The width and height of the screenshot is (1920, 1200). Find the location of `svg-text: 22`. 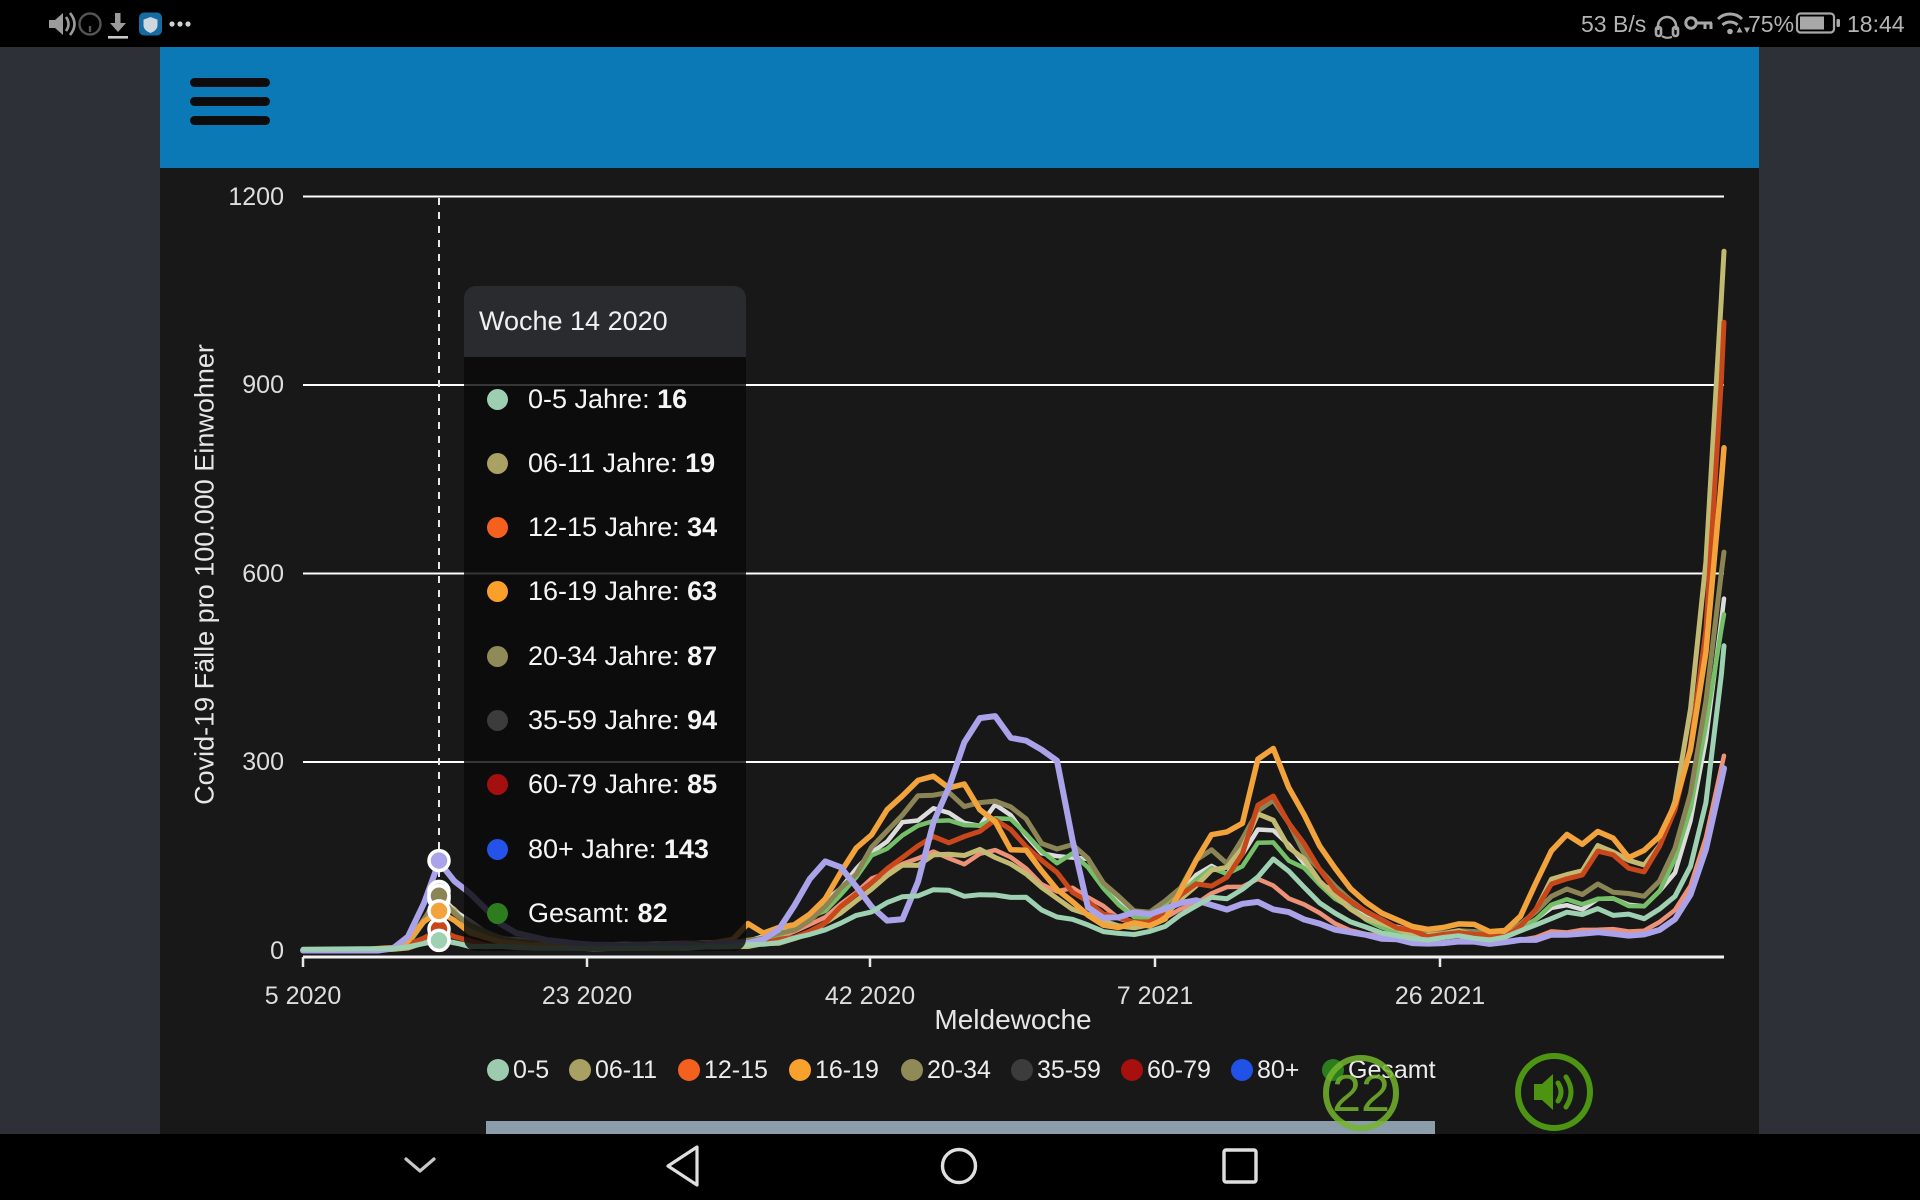

svg-text: 22 is located at coordinates (1361, 1094).